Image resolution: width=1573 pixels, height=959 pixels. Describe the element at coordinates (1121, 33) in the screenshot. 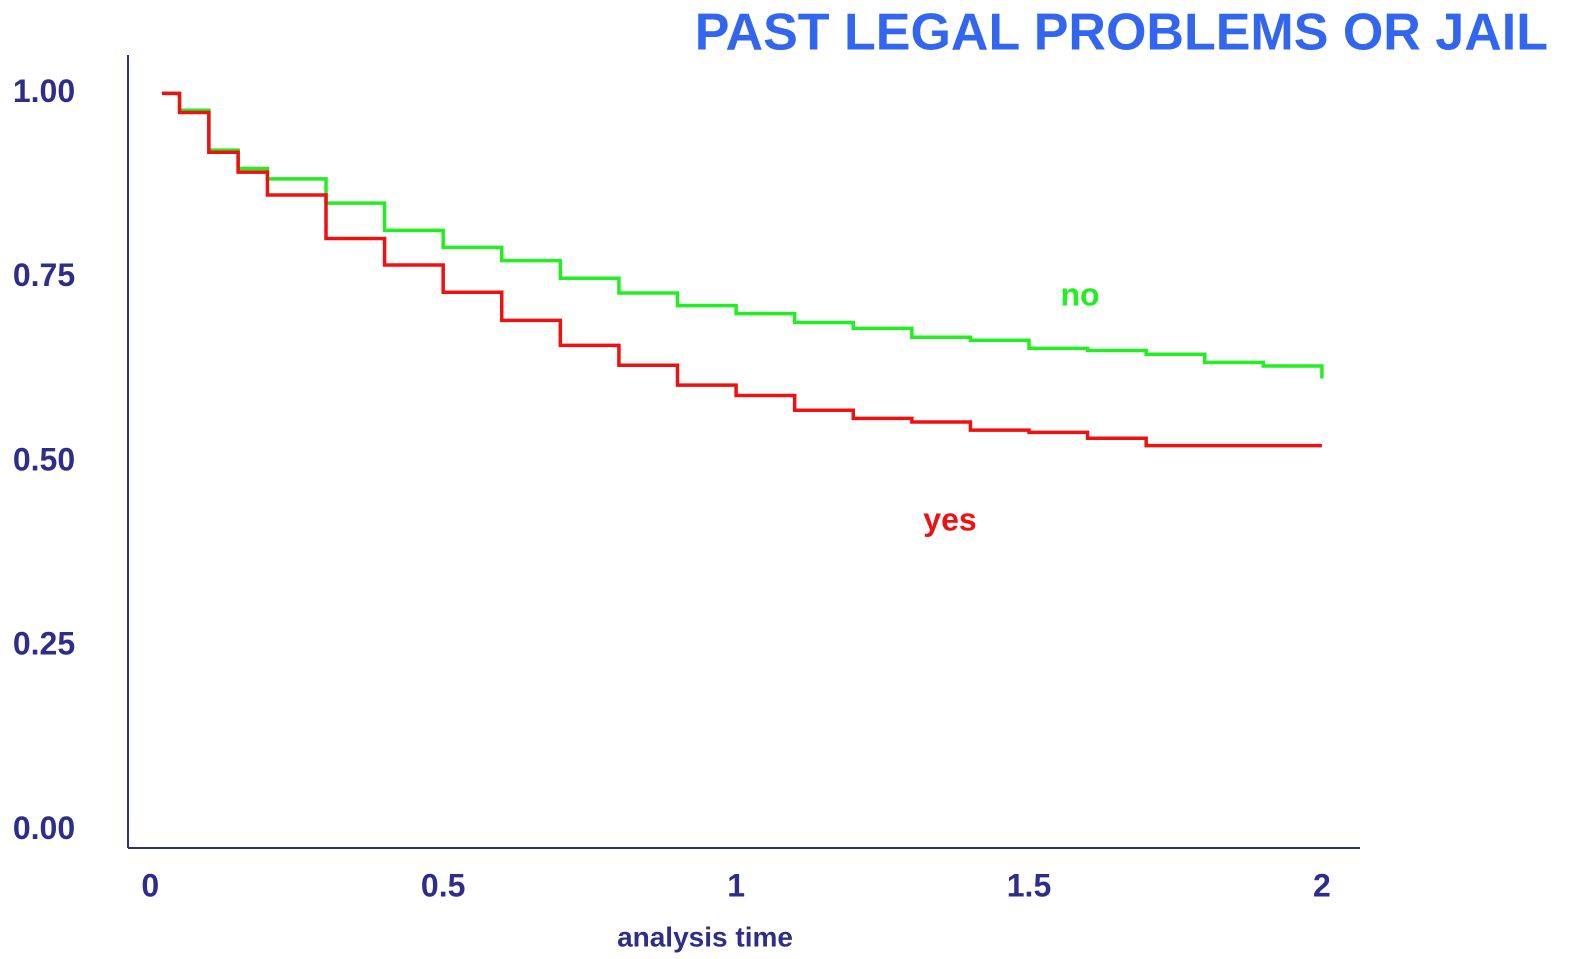

I see `chart-title: PAST LEGAL PROBLEMS OR JAIL` at that location.